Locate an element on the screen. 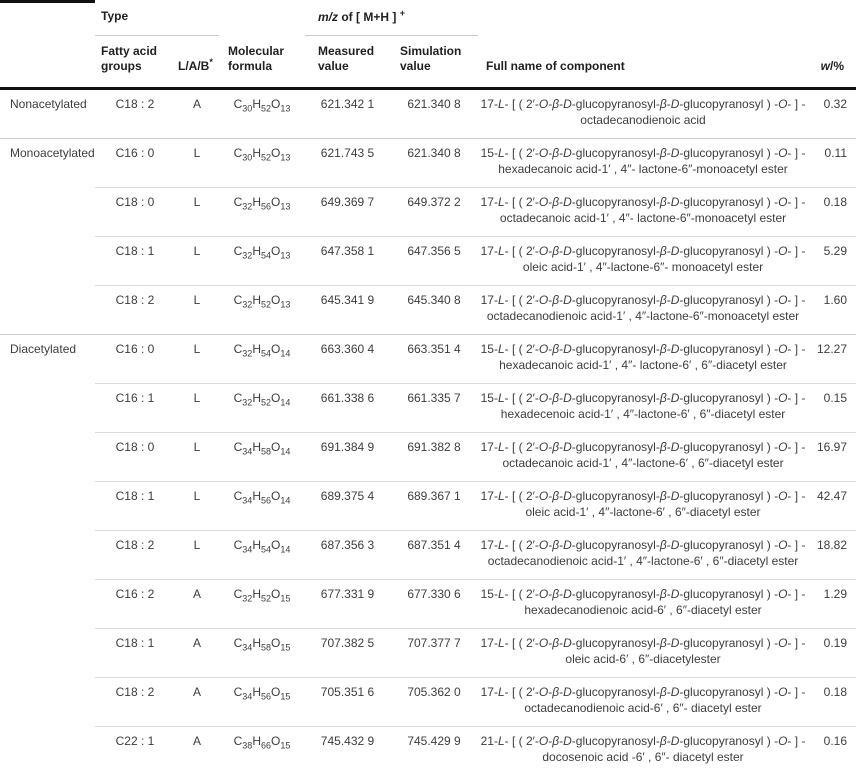  cell-molecular-formula: C32H52O13 is located at coordinates (262, 309).